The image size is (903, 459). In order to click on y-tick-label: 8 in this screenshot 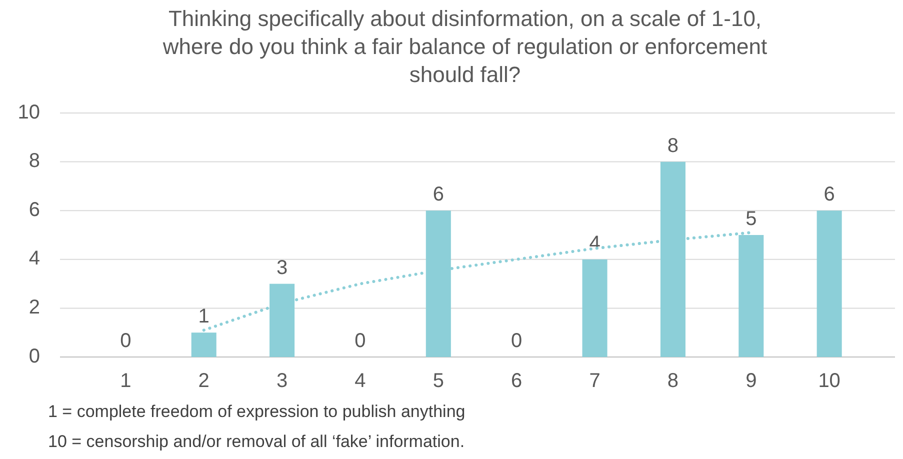, I will do `click(34, 161)`.